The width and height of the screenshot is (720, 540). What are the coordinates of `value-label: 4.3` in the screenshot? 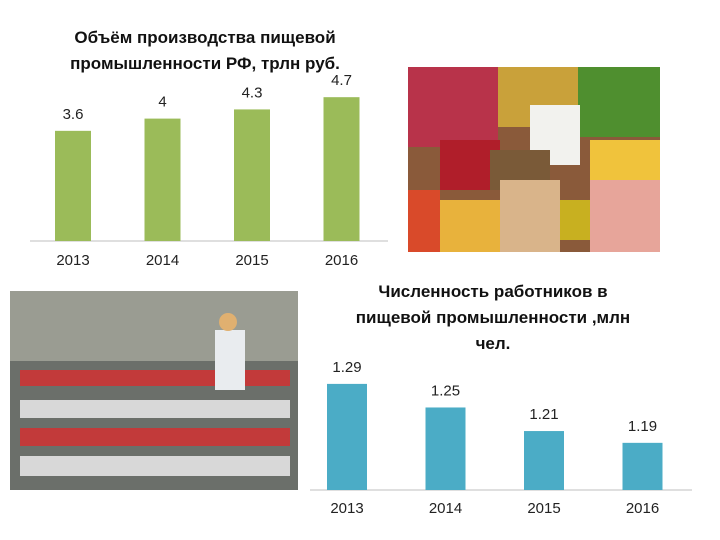 It's located at (252, 92).